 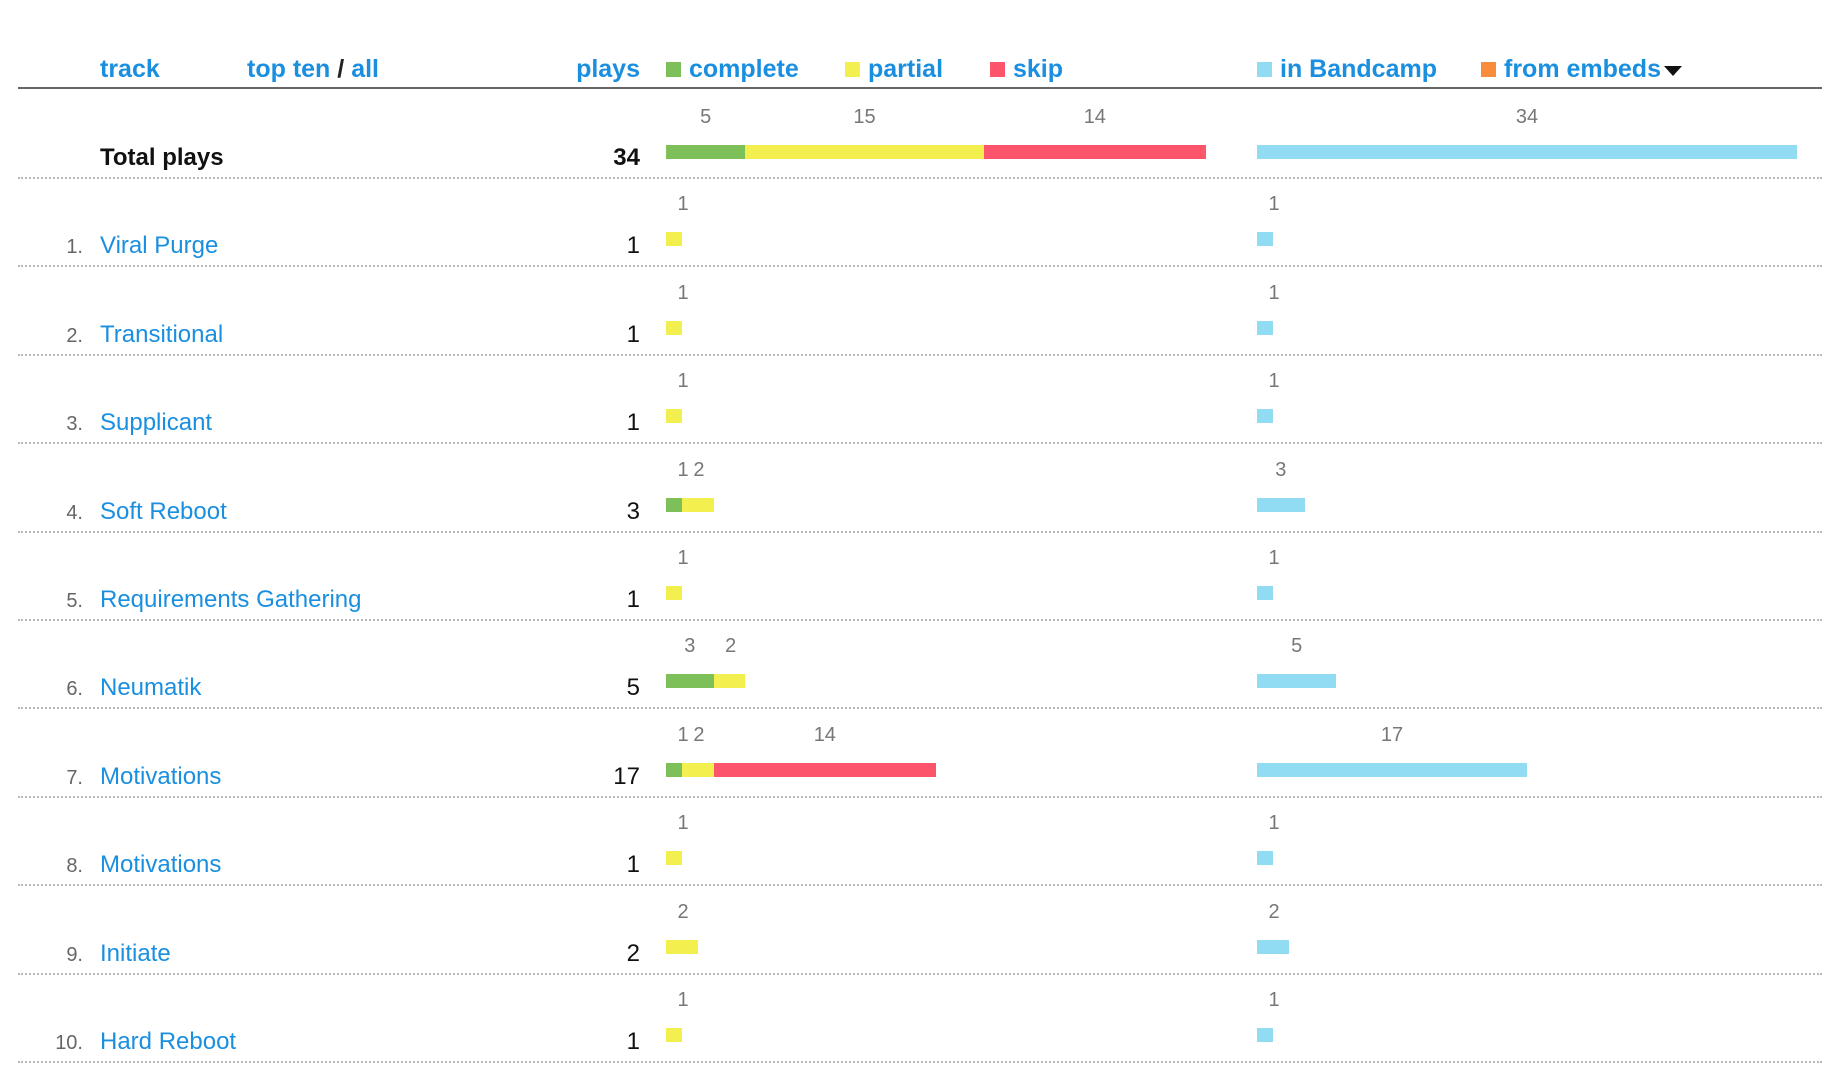 I want to click on in-bandcamp-value-label: 2, so click(x=1274, y=911).